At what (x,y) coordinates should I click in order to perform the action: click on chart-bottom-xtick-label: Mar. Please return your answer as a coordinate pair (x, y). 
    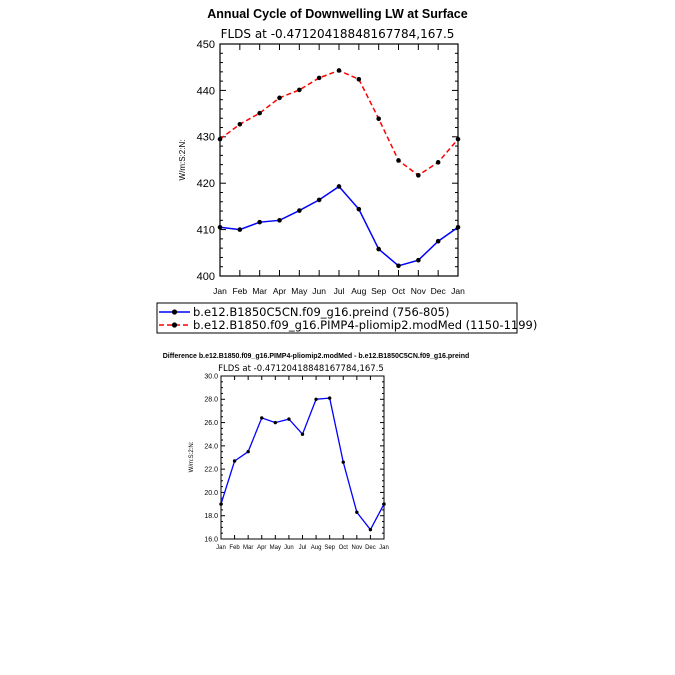
    Looking at the image, I should click on (248, 548).